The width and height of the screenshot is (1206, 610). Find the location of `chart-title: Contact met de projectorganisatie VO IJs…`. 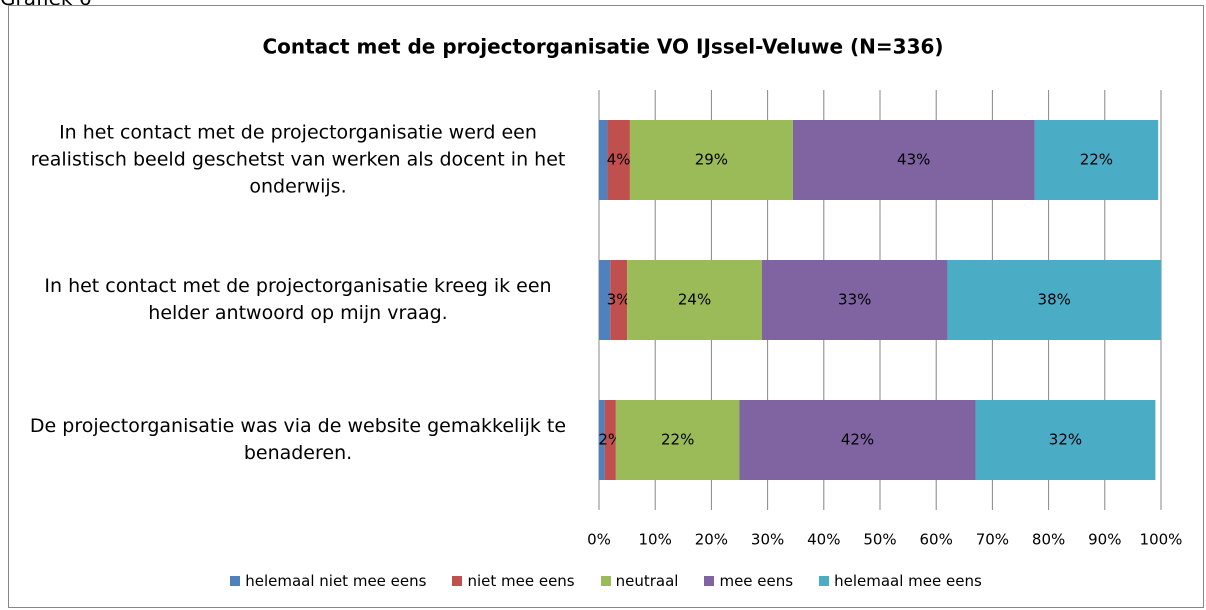

chart-title: Contact met de projectorganisatie VO IJs… is located at coordinates (602, 47).